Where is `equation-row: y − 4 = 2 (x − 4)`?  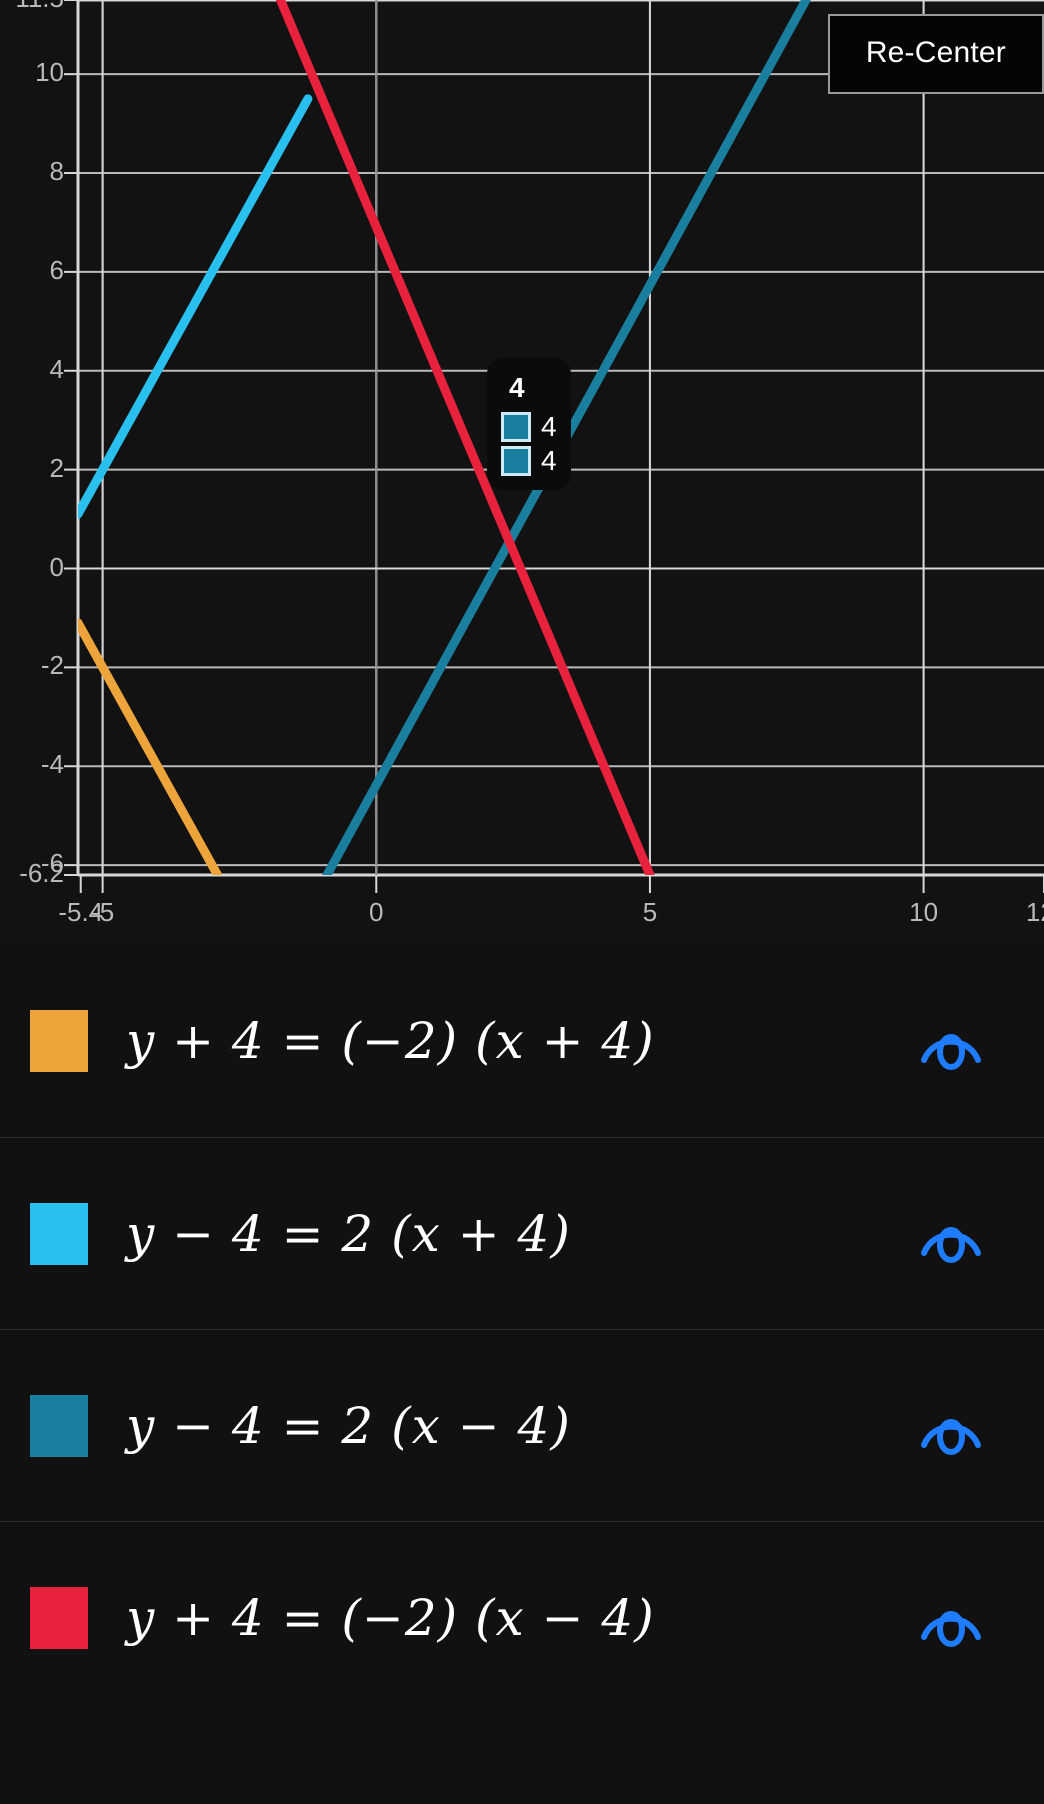 equation-row: y − 4 = 2 (x − 4) is located at coordinates (522, 1425).